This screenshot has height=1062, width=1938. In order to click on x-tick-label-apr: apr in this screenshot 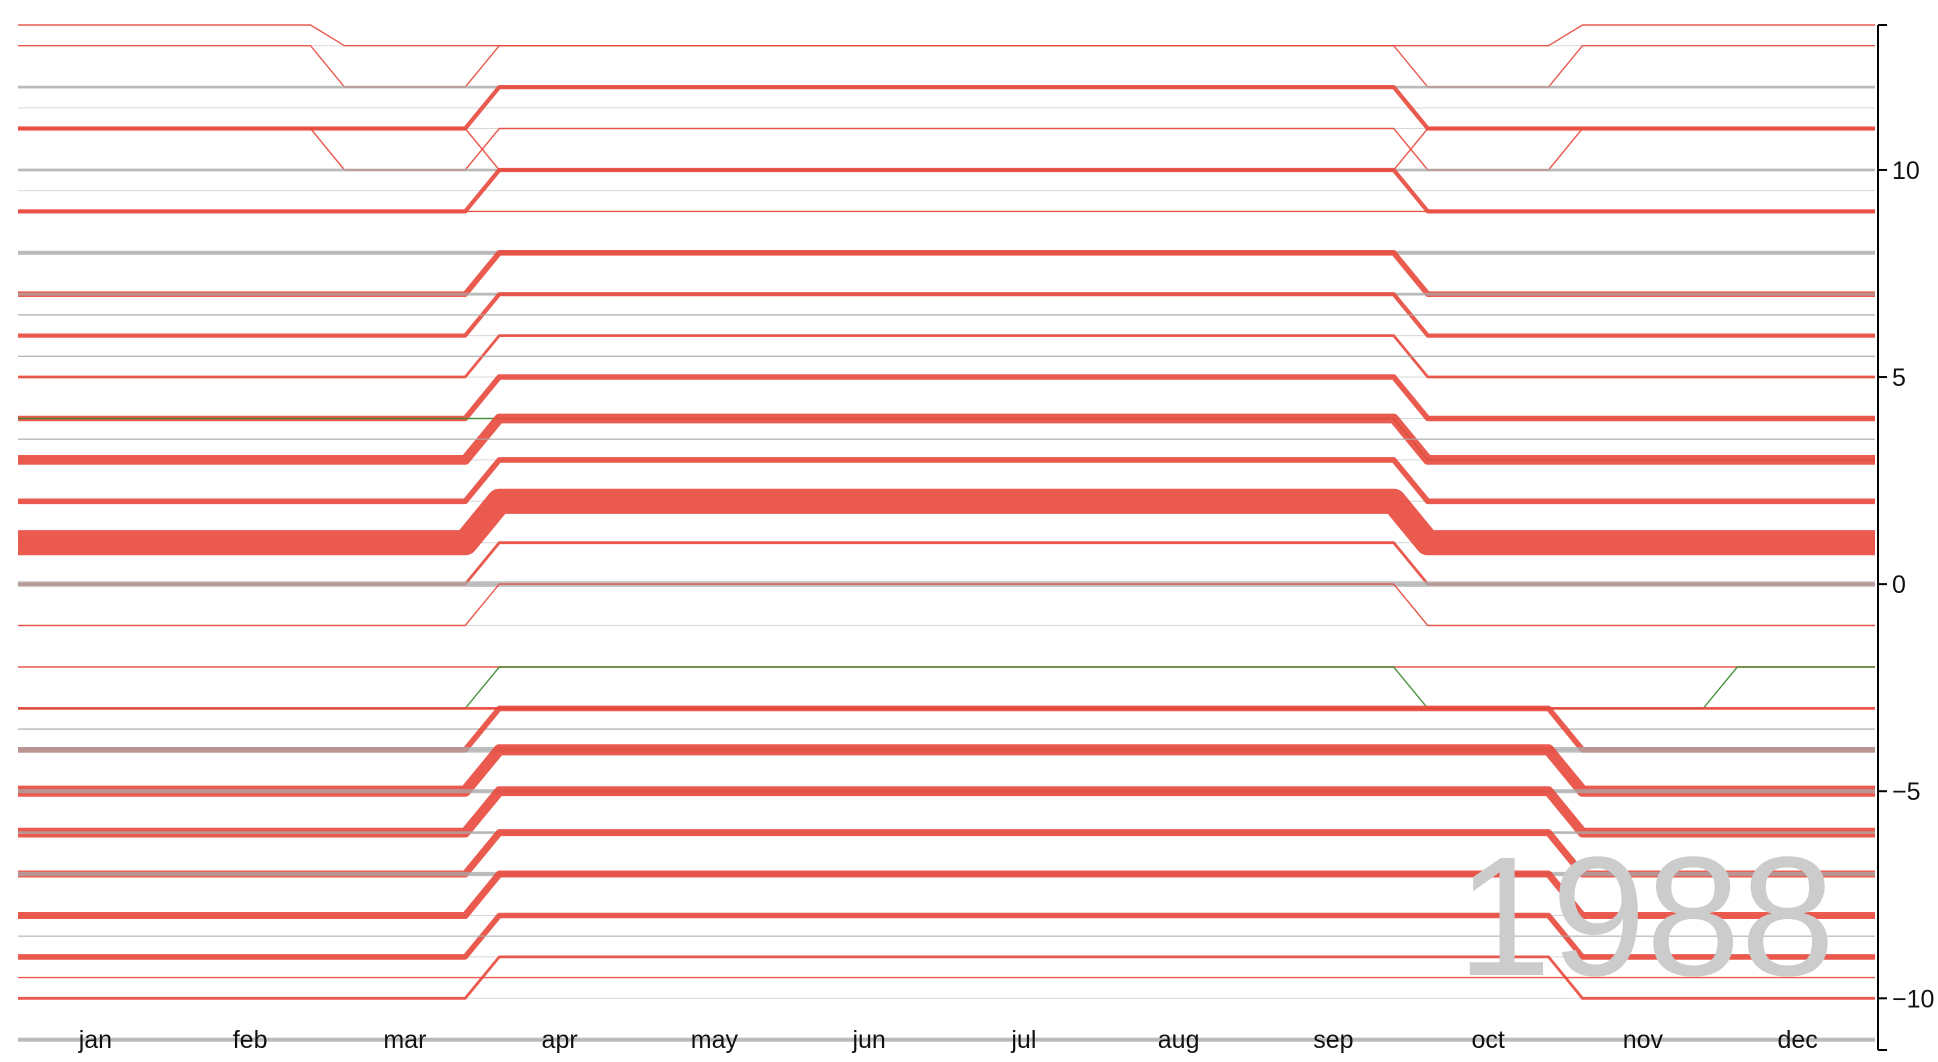, I will do `click(560, 1040)`.